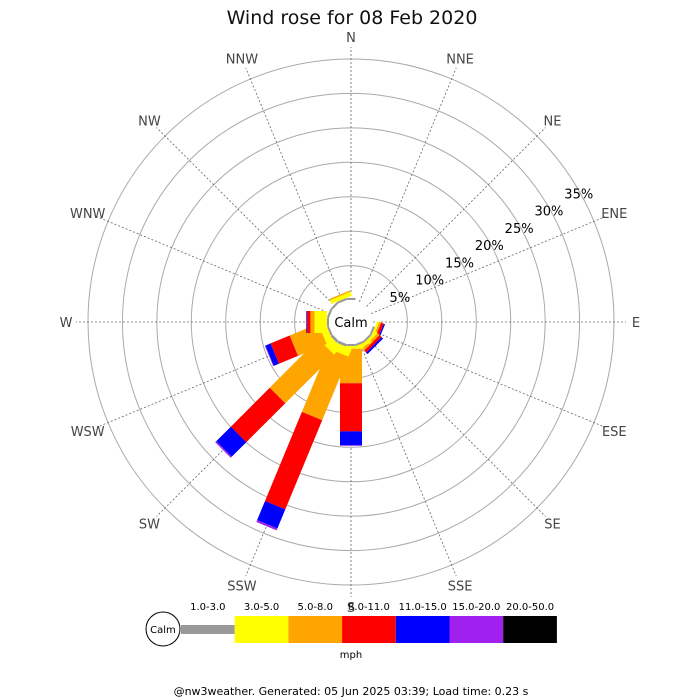 The image size is (700, 700). Describe the element at coordinates (578, 195) in the screenshot. I see `ring-label-7: 35%` at that location.